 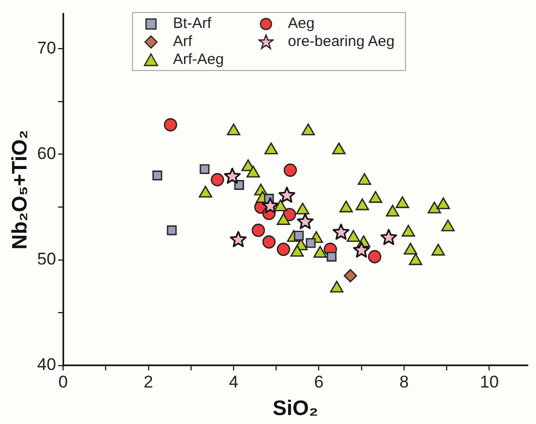 What do you see at coordinates (46, 48) in the screenshot?
I see `y-tick-label: 70` at bounding box center [46, 48].